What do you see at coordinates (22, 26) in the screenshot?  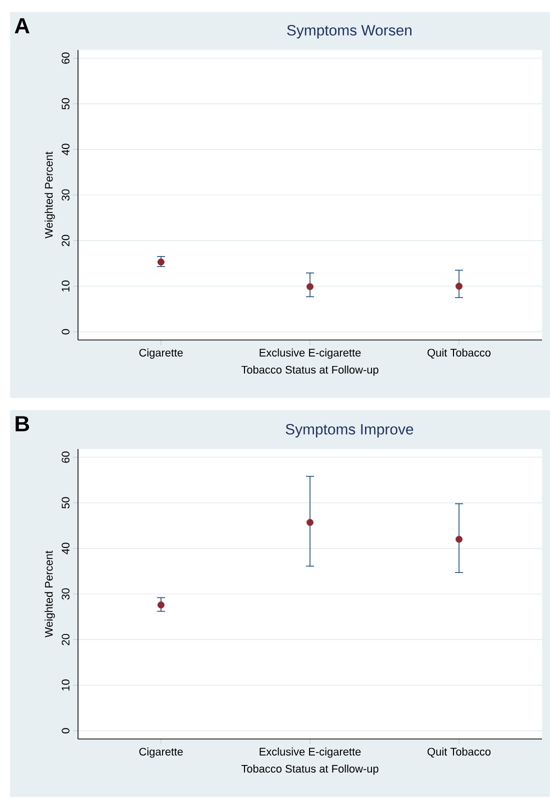 I see `text: A` at bounding box center [22, 26].